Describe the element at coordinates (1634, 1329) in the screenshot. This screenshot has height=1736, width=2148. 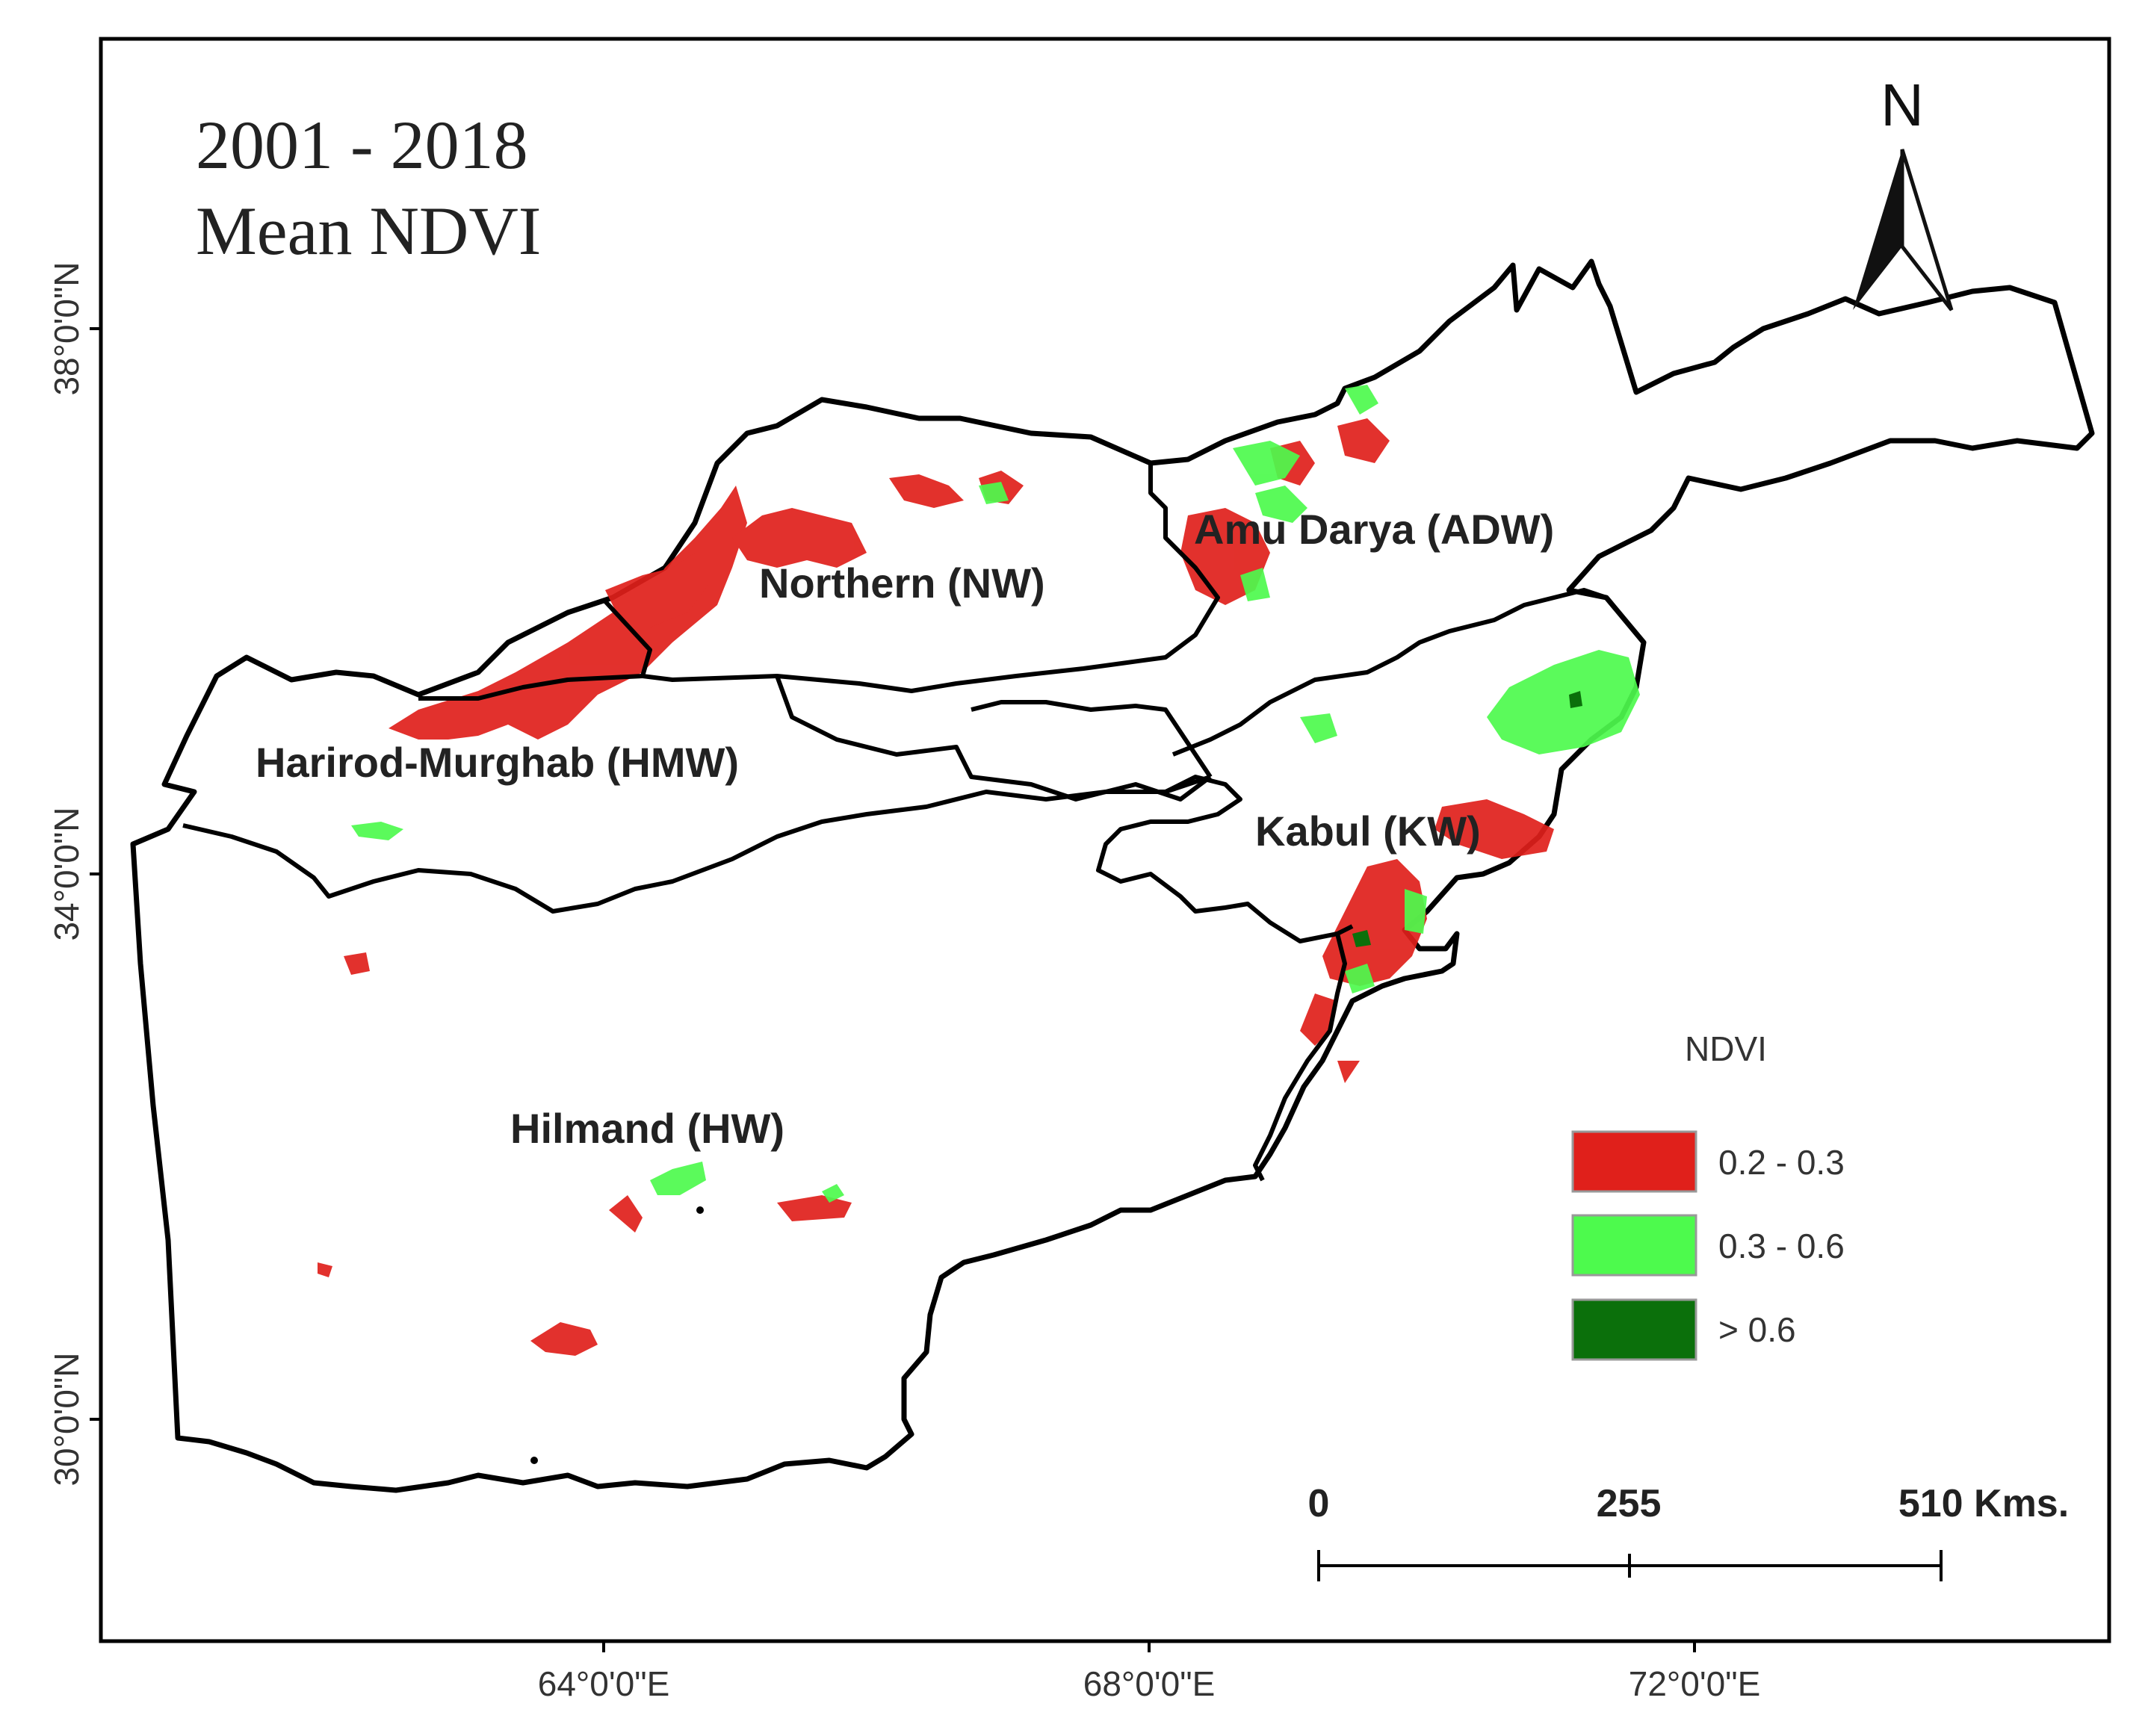
I see `legend-swatch-high` at that location.